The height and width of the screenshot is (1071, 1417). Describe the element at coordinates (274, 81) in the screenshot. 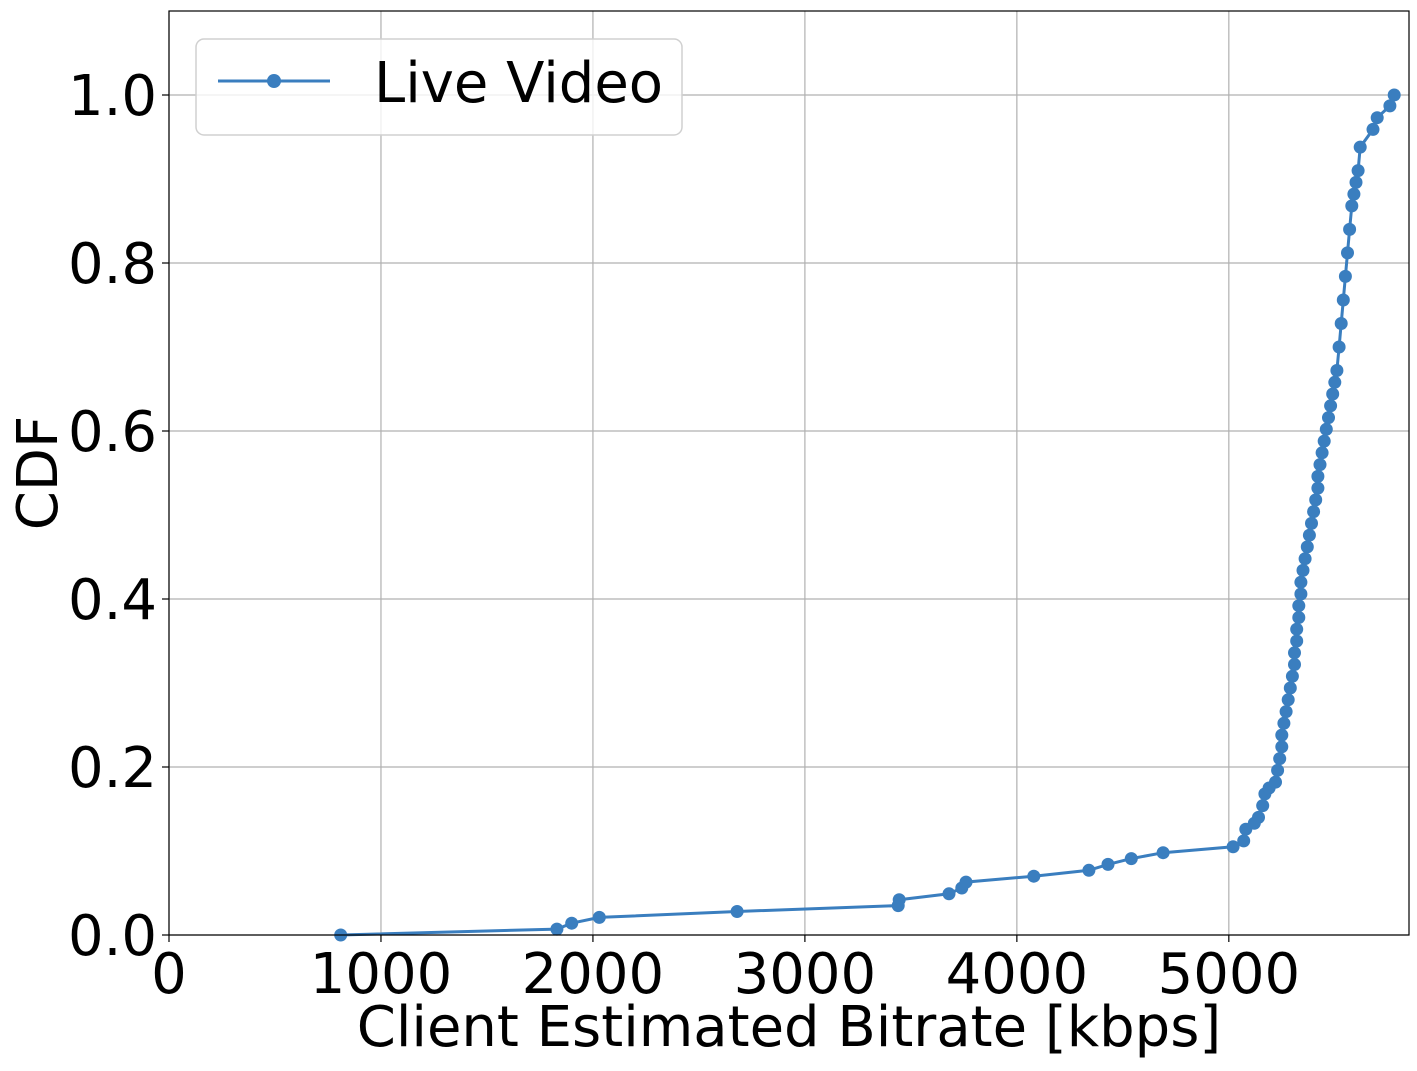

I see `legend-dot-marker` at that location.